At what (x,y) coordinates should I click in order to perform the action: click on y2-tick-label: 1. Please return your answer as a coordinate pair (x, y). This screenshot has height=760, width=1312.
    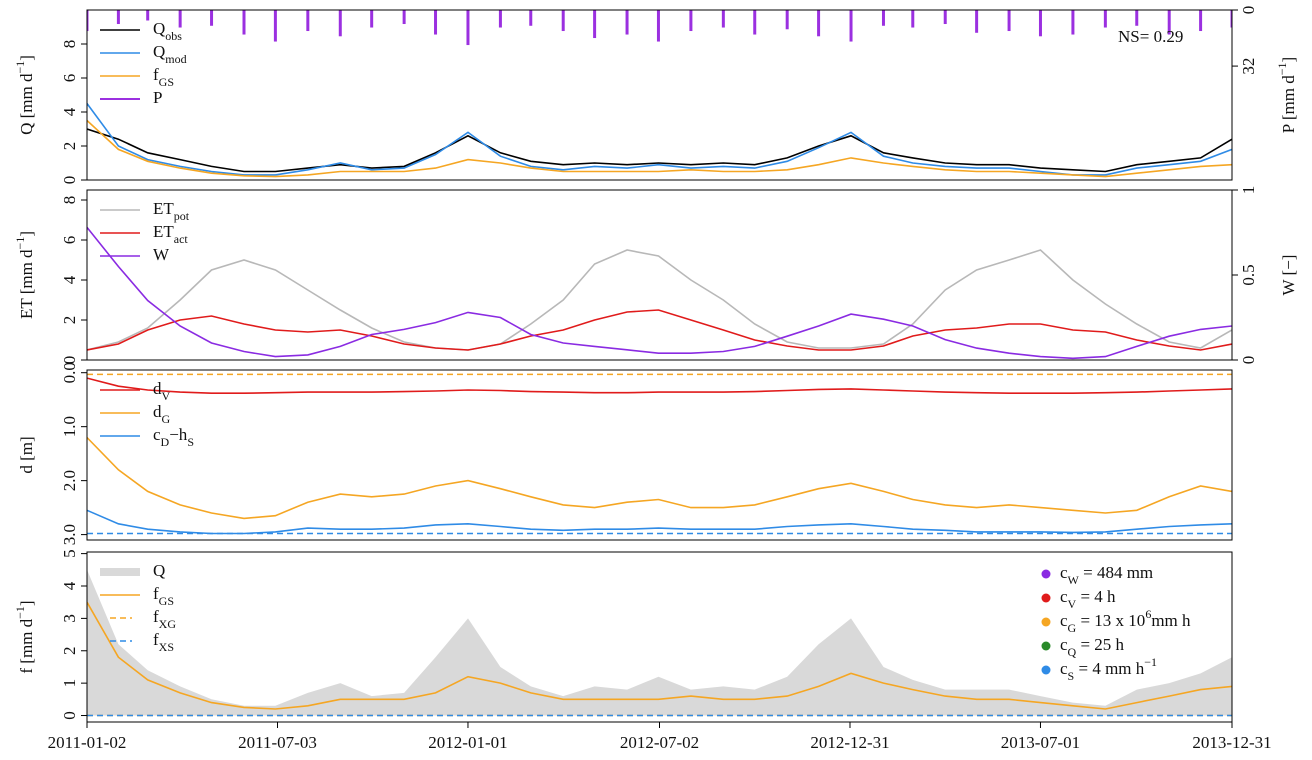
    Looking at the image, I should click on (1248, 190).